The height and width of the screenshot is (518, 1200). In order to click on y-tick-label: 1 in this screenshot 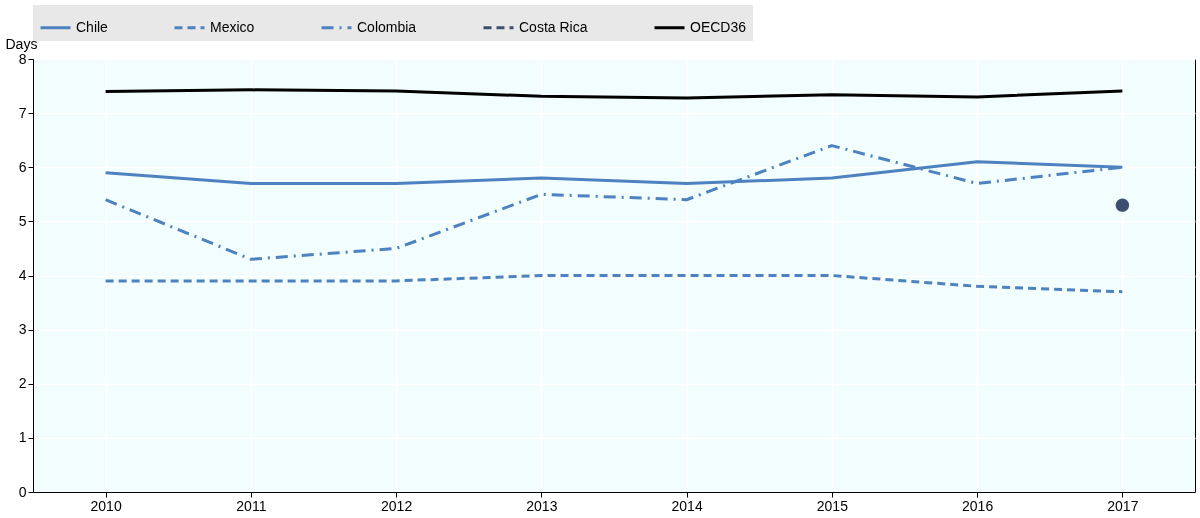, I will do `click(22, 437)`.